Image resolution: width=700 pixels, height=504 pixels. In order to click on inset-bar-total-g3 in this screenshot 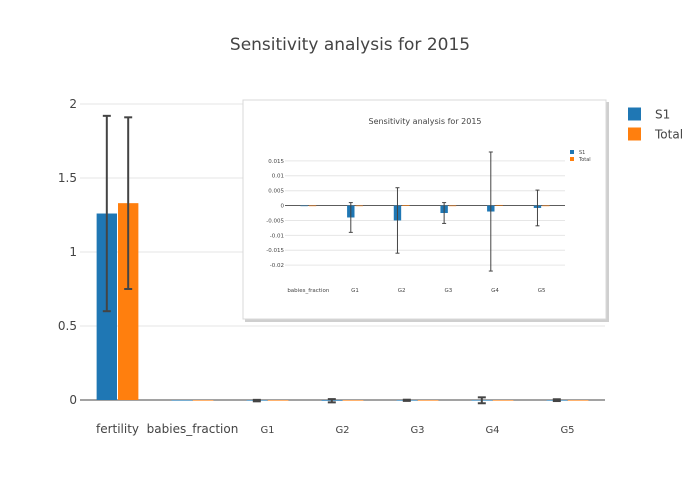, I will do `click(452, 206)`.